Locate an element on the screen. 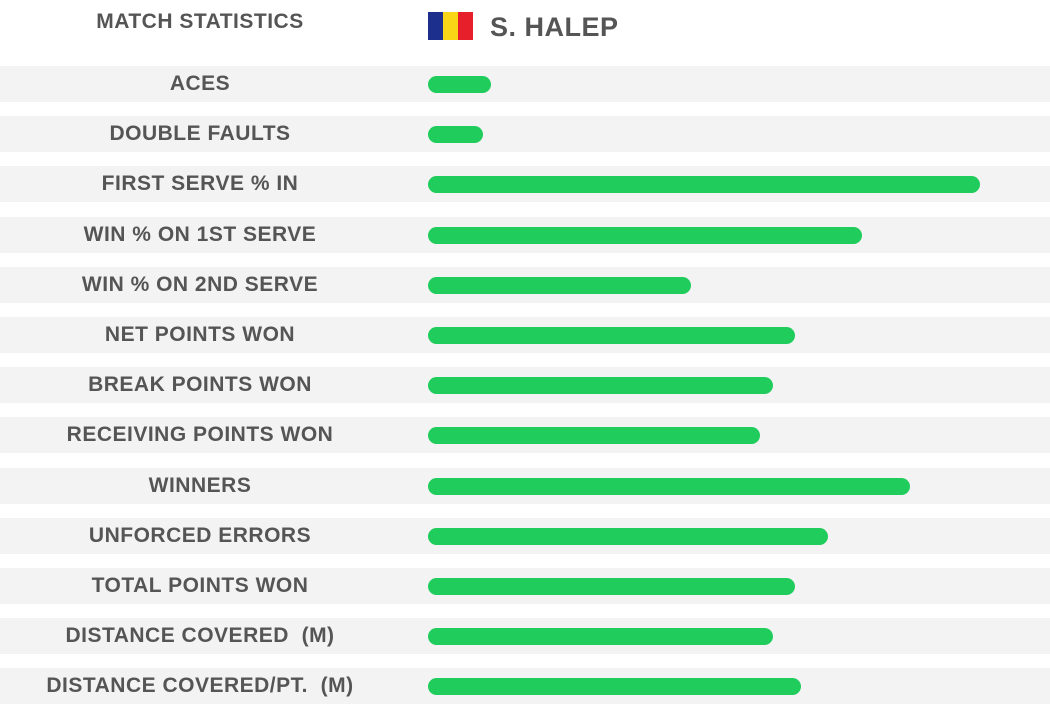  stat-label: NET POINTS WON is located at coordinates (200, 334).